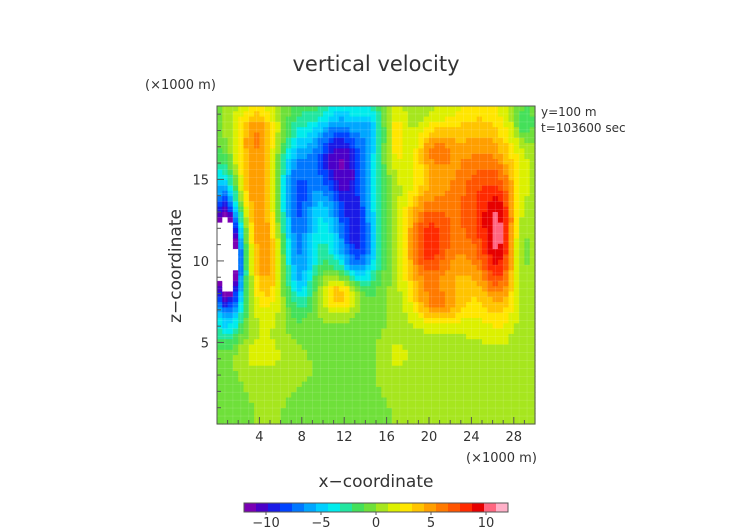  I want to click on colorbar-swatch, so click(346, 507).